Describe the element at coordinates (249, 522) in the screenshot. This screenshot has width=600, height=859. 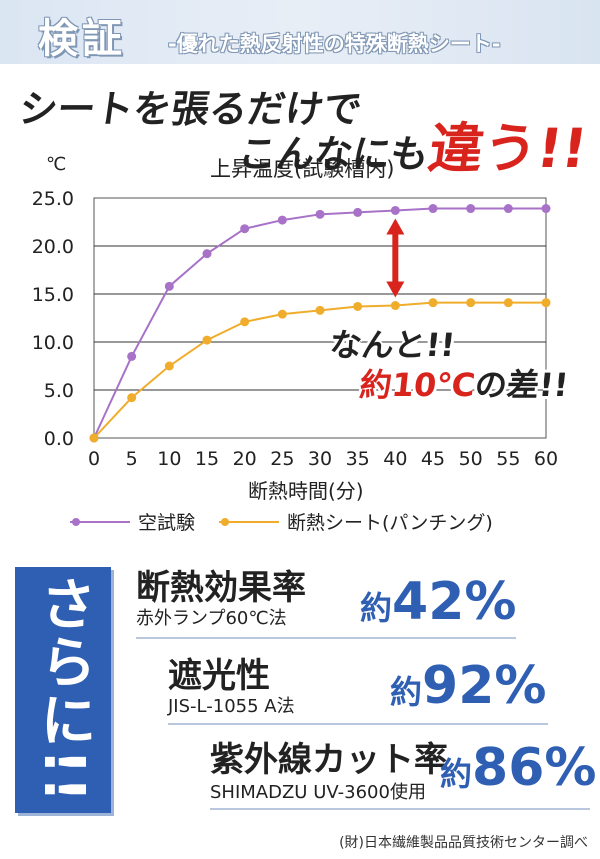
I see `legend-swatch-orange` at that location.